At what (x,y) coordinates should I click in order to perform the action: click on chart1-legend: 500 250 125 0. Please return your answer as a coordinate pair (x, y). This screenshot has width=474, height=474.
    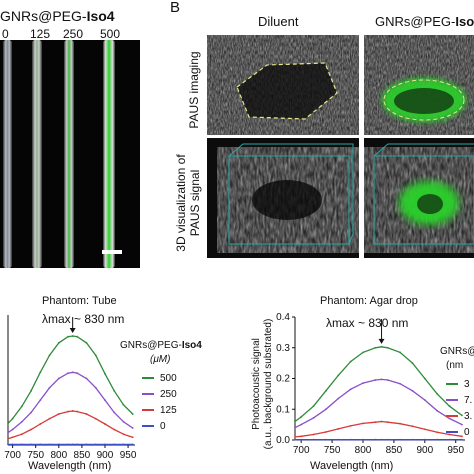
    Looking at the image, I should click on (159, 402).